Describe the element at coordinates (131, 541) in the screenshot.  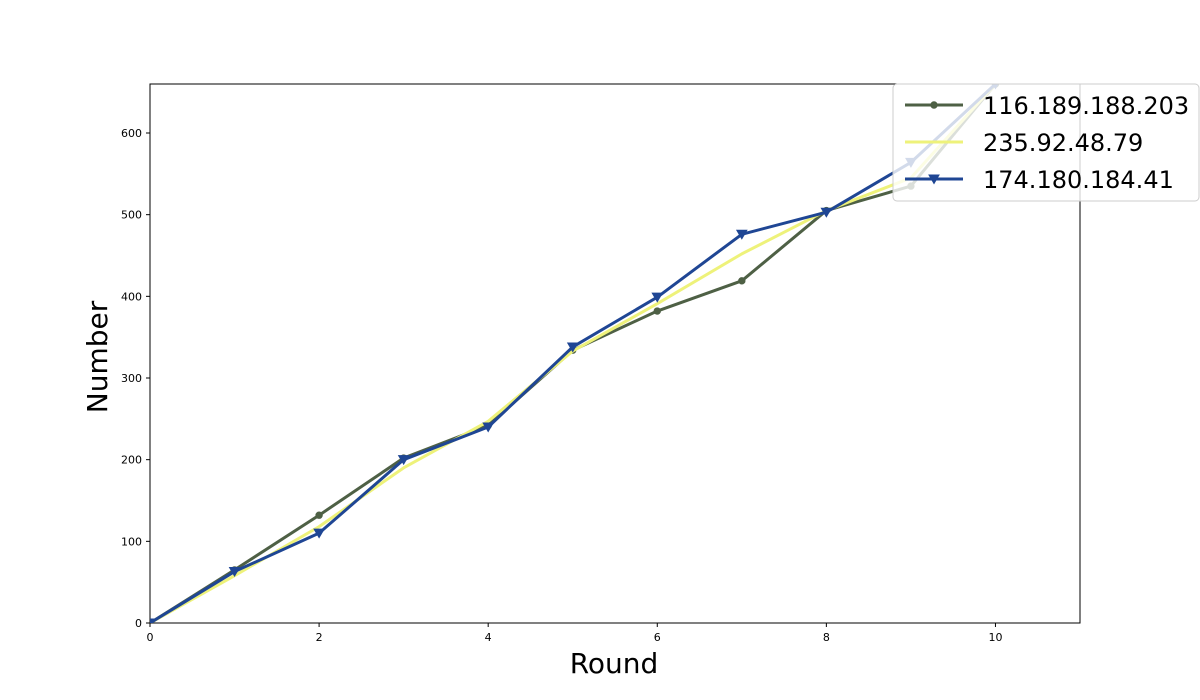
I see `y-tick-label: 100` at that location.